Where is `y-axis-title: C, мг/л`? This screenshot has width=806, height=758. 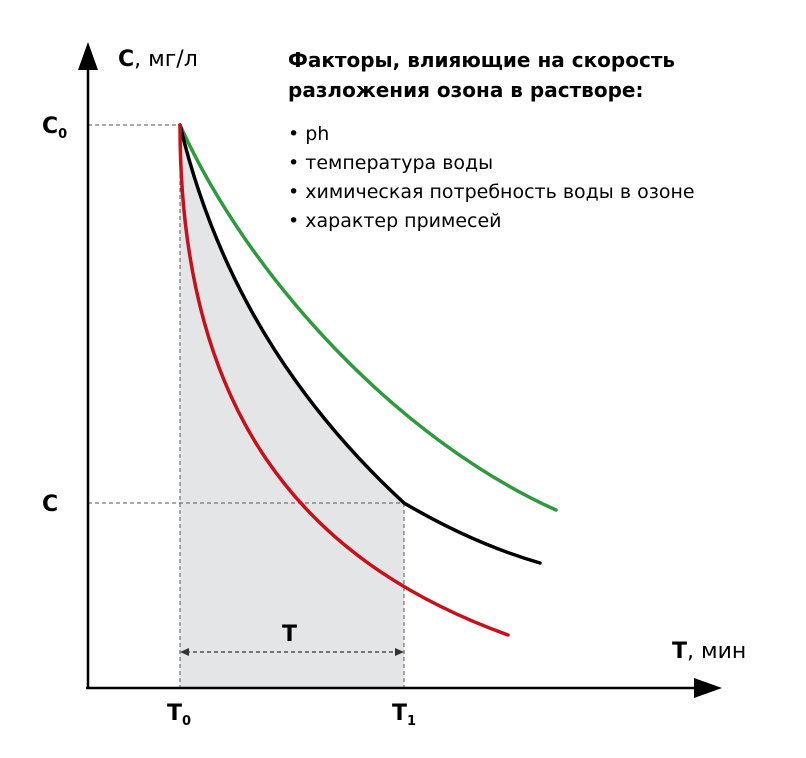 y-axis-title: C, мг/л is located at coordinates (158, 59).